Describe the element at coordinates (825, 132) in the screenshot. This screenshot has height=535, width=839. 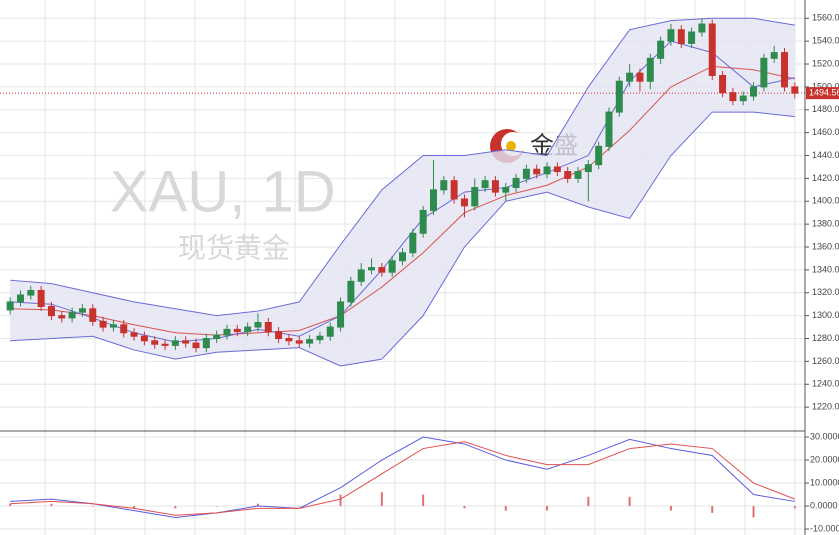
I see `y-tick-label: 1460.00` at that location.